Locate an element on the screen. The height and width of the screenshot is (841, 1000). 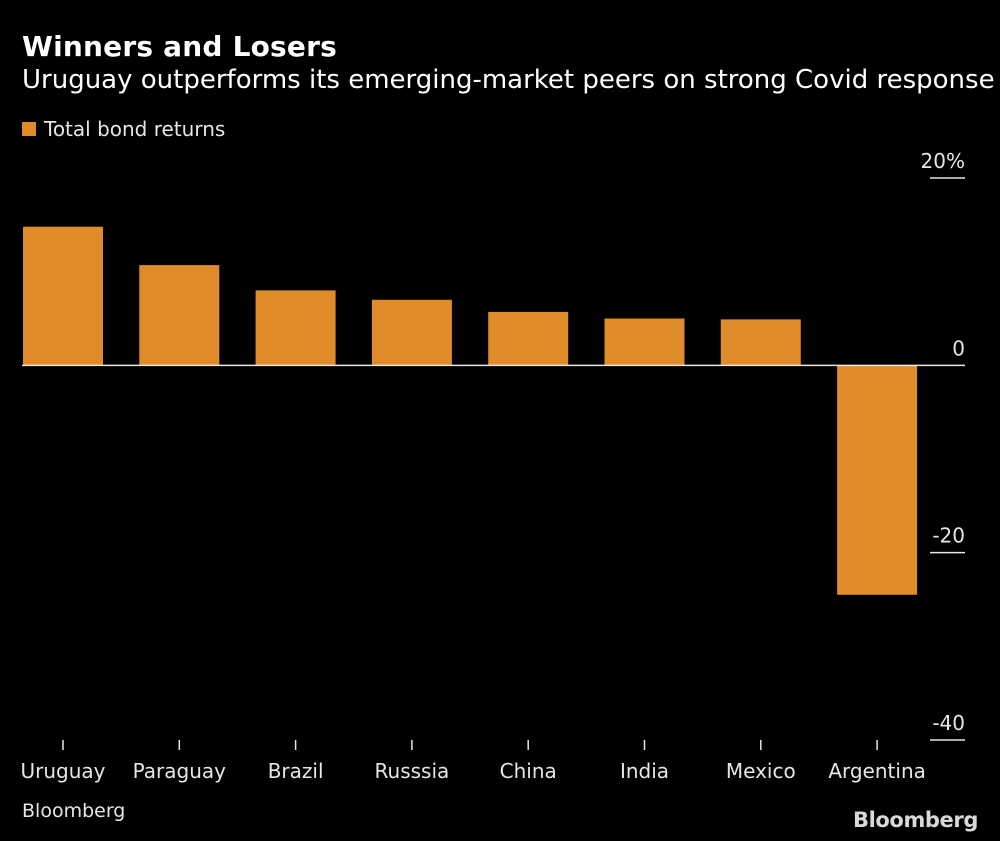
x-tick-label-india: India is located at coordinates (644, 771).